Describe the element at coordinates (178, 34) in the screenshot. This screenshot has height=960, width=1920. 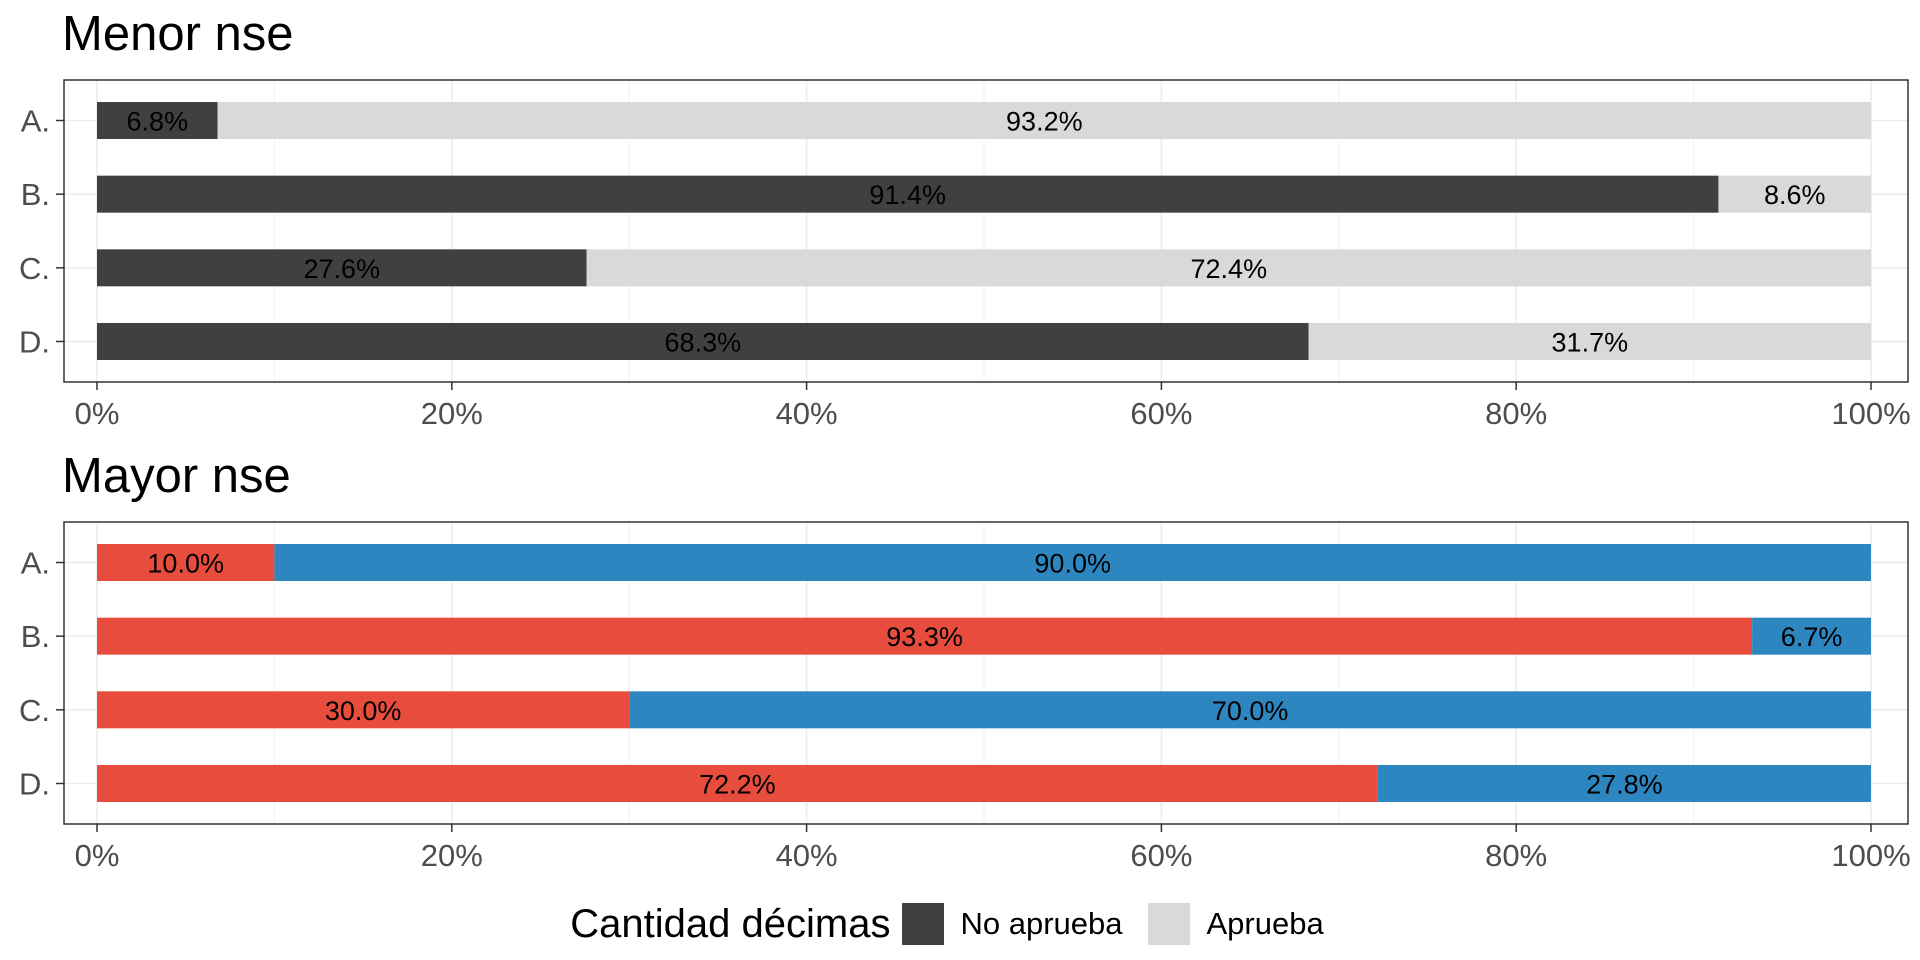
I see `chart-title: Menor nse` at that location.